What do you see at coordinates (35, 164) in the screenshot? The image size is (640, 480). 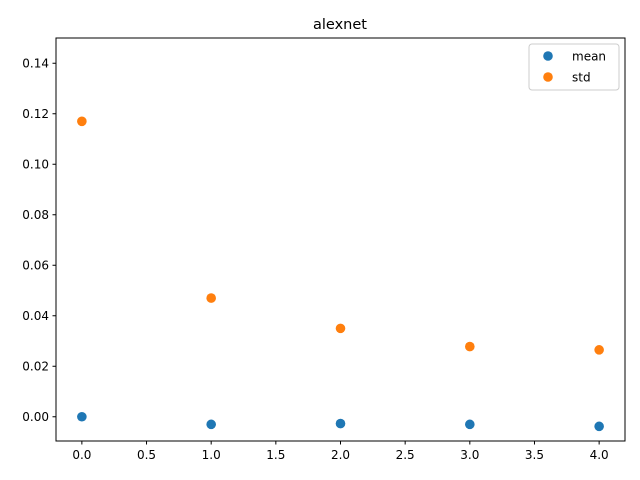 I see `y-tick-label: 0.10` at bounding box center [35, 164].